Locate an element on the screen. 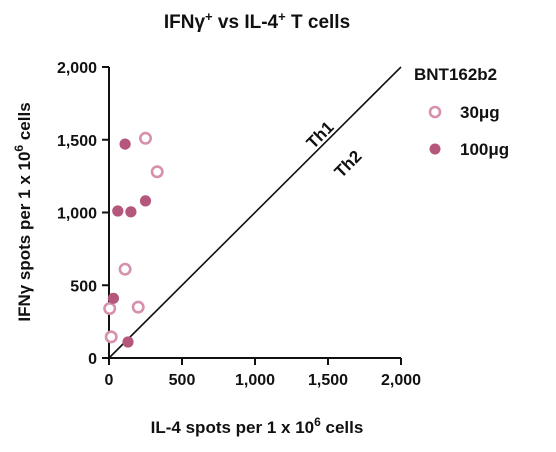 This screenshot has height=452, width=556. chart-title: IFNγ+ vs IL-4+ T cells is located at coordinates (257, 21).